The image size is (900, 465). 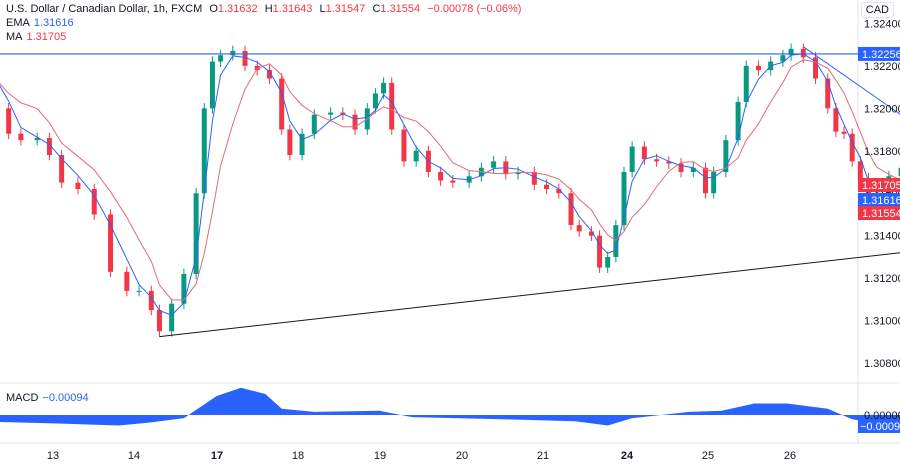 What do you see at coordinates (268, 9) in the screenshot?
I see `high-label: H` at bounding box center [268, 9].